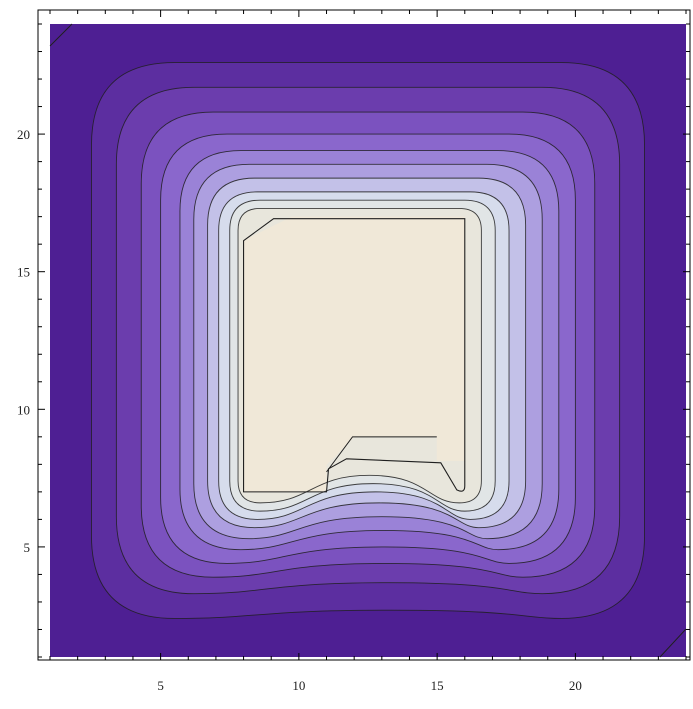  Describe the element at coordinates (437, 685) in the screenshot. I see `x-tick-label: 15` at that location.